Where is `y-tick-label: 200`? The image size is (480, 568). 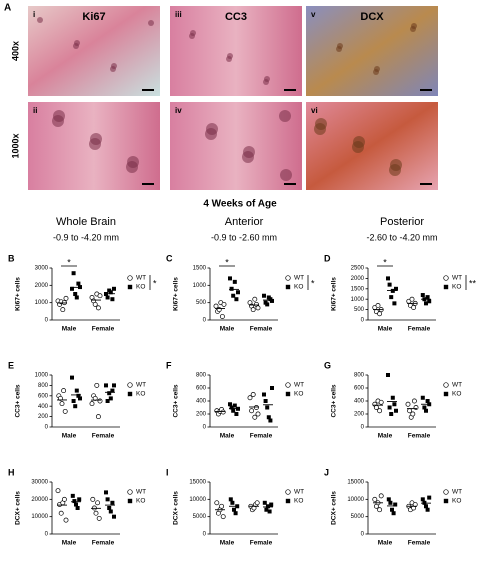 y-tick-label: 200 is located at coordinates (43, 417).